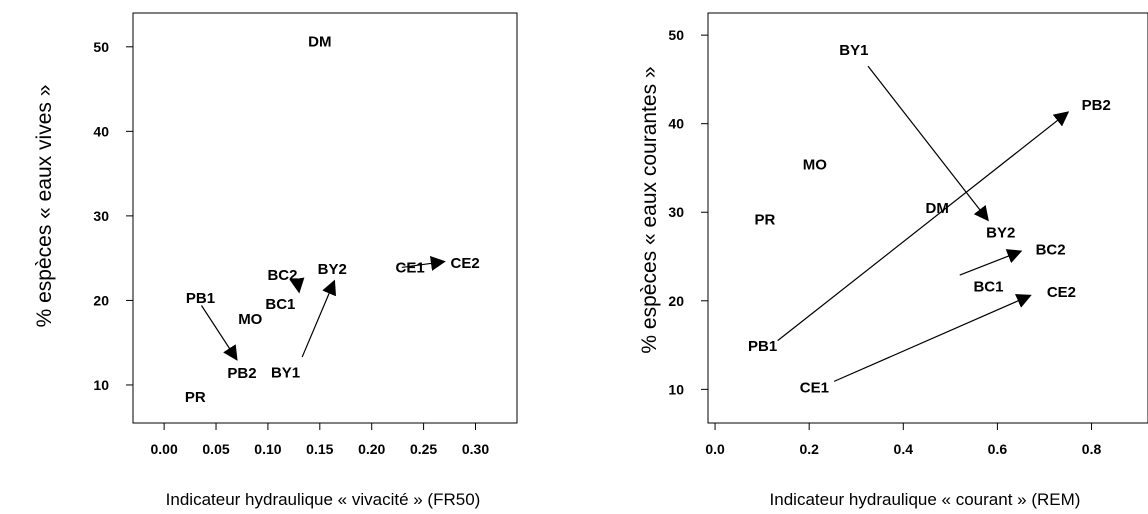 The height and width of the screenshot is (514, 1148). Describe the element at coordinates (371, 449) in the screenshot. I see `x-tick-label-left: 0.20` at that location.